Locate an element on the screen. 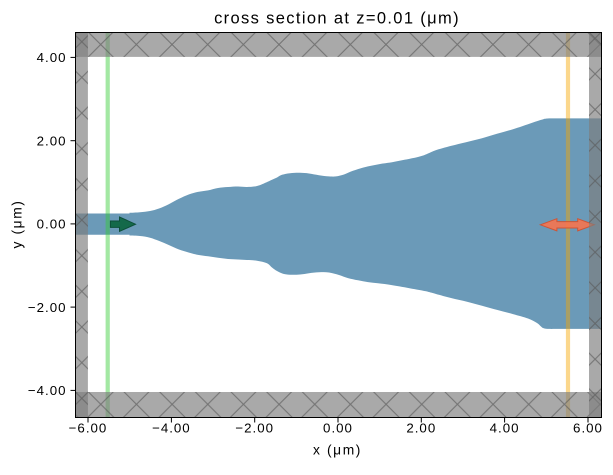 The image size is (613, 475). svg-text: −6.00 is located at coordinates (88, 428).